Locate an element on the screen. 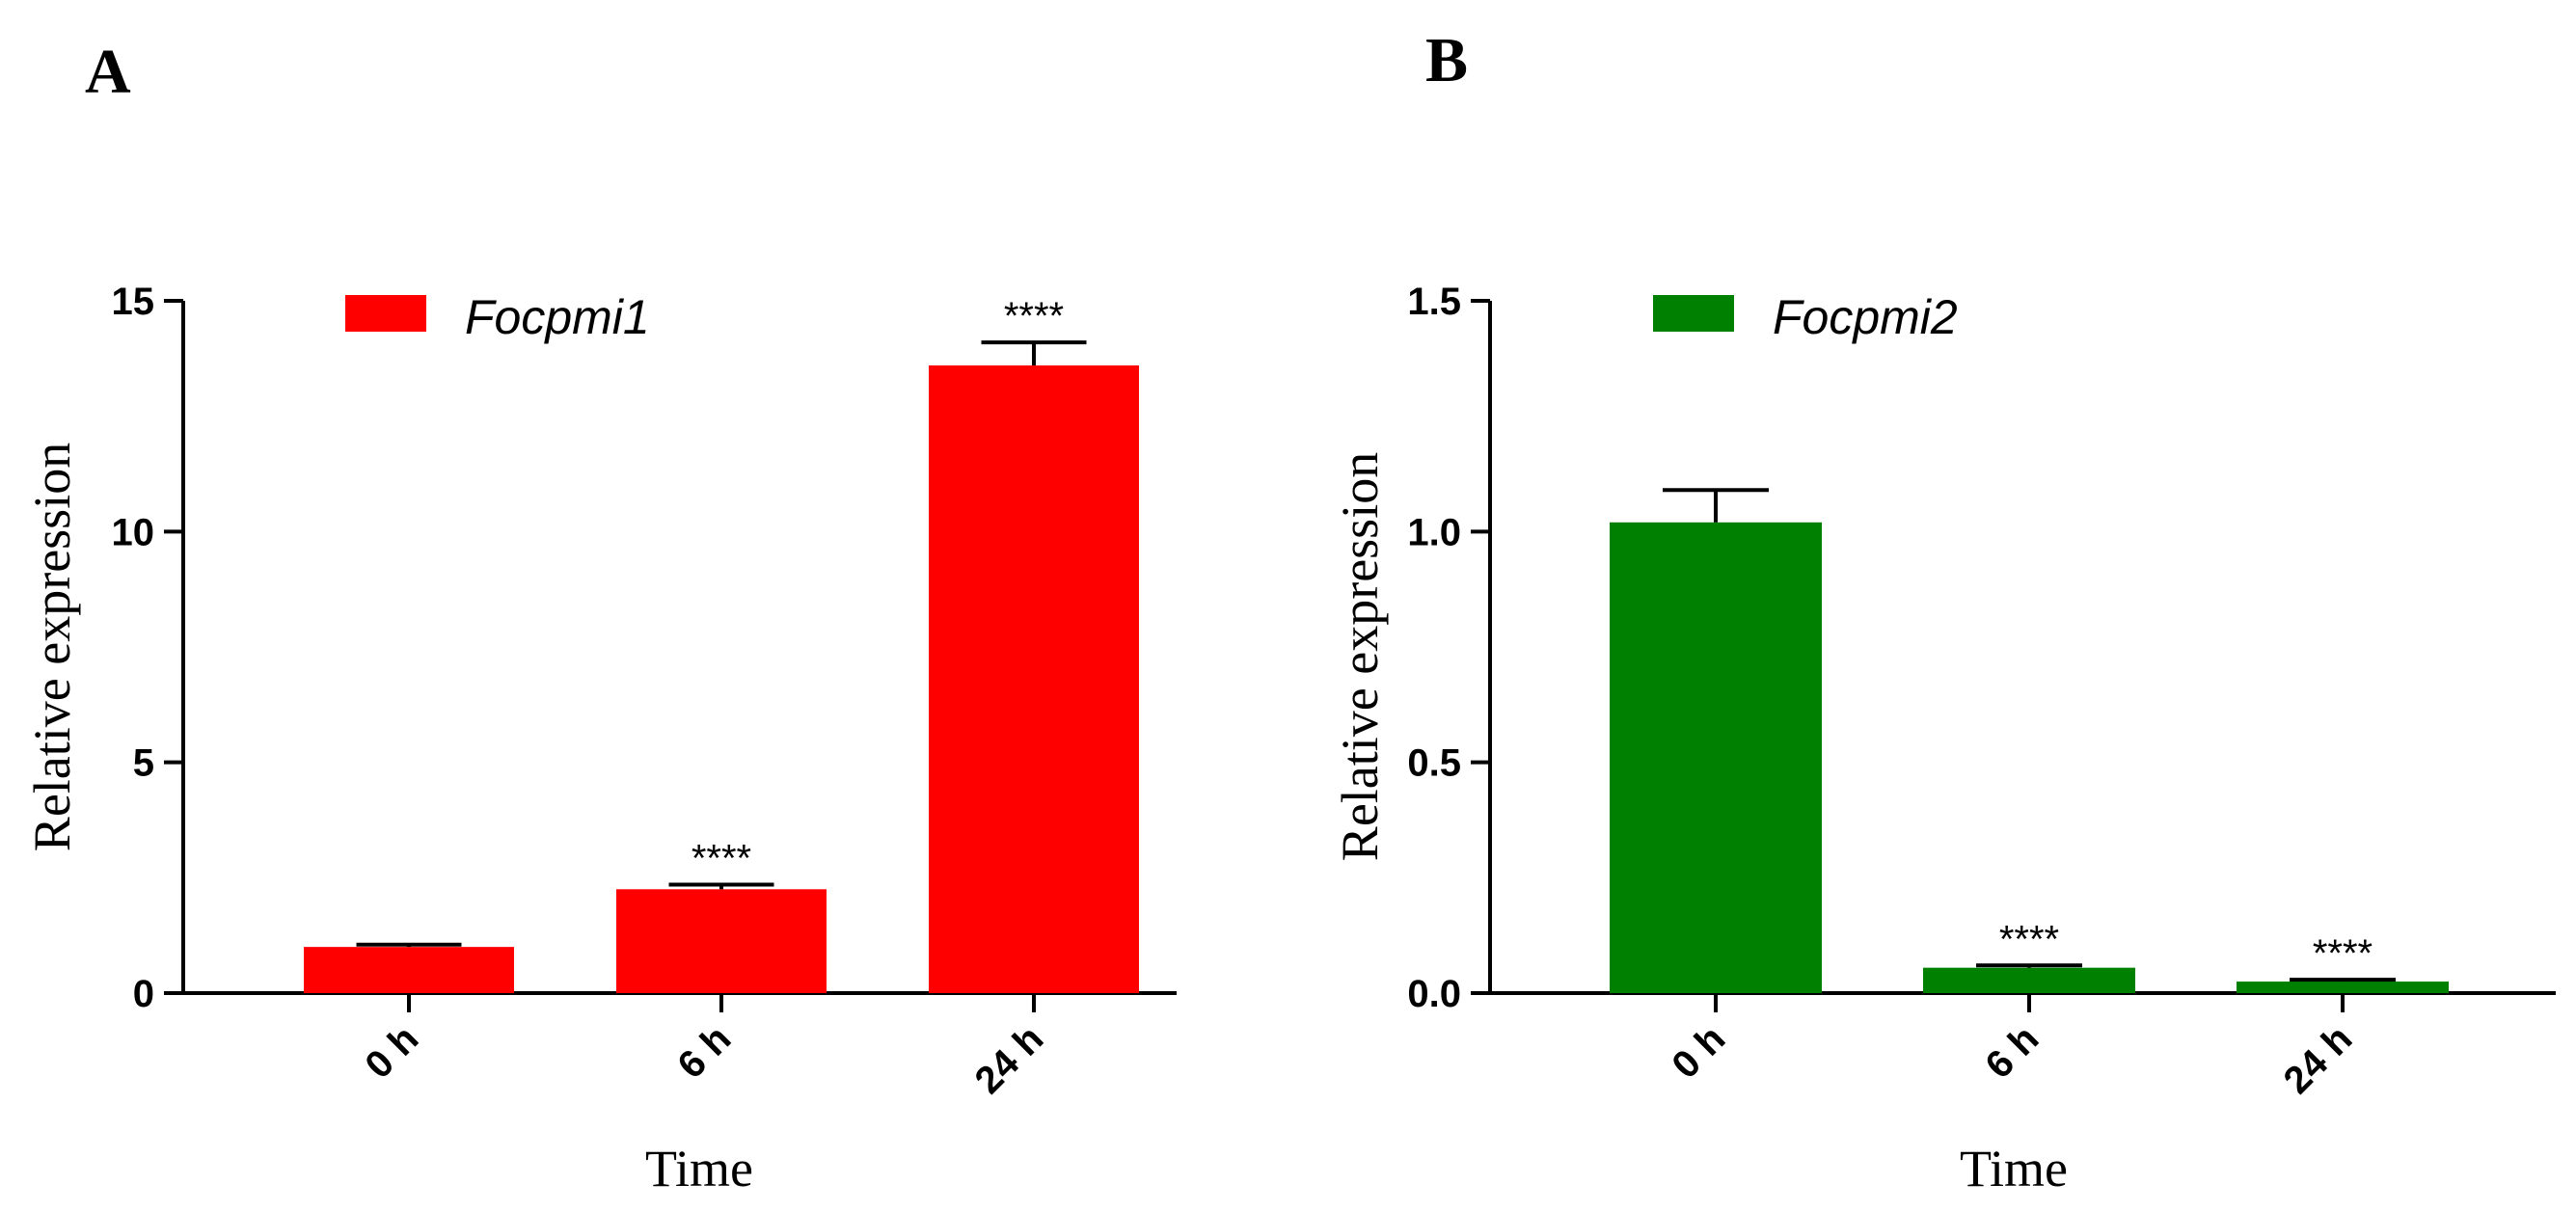 This screenshot has width=2576, height=1211. x-axis-title-b: Time is located at coordinates (2014, 1169).